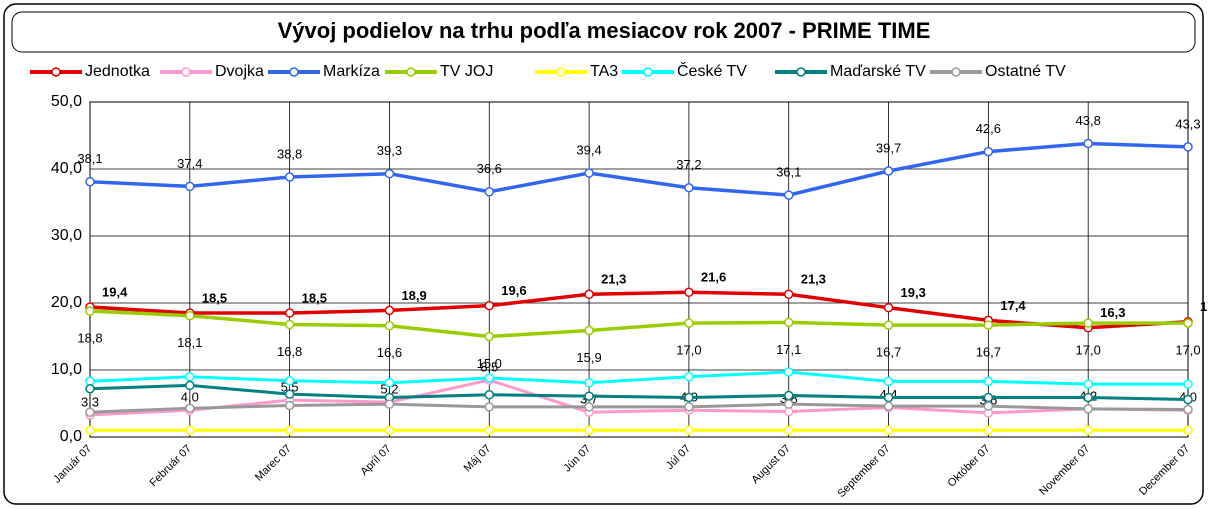 Image resolution: width=1208 pixels, height=509 pixels. Describe the element at coordinates (89, 158) in the screenshot. I see `data-label: 38,1` at that location.